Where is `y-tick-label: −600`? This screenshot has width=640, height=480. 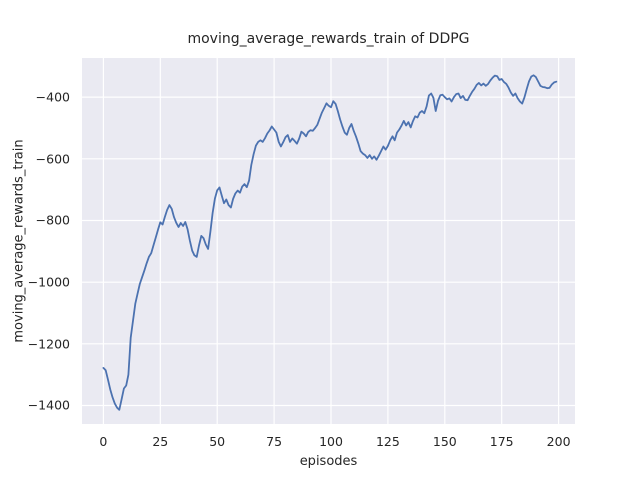
y-tick-label: −600 is located at coordinates (52, 159).